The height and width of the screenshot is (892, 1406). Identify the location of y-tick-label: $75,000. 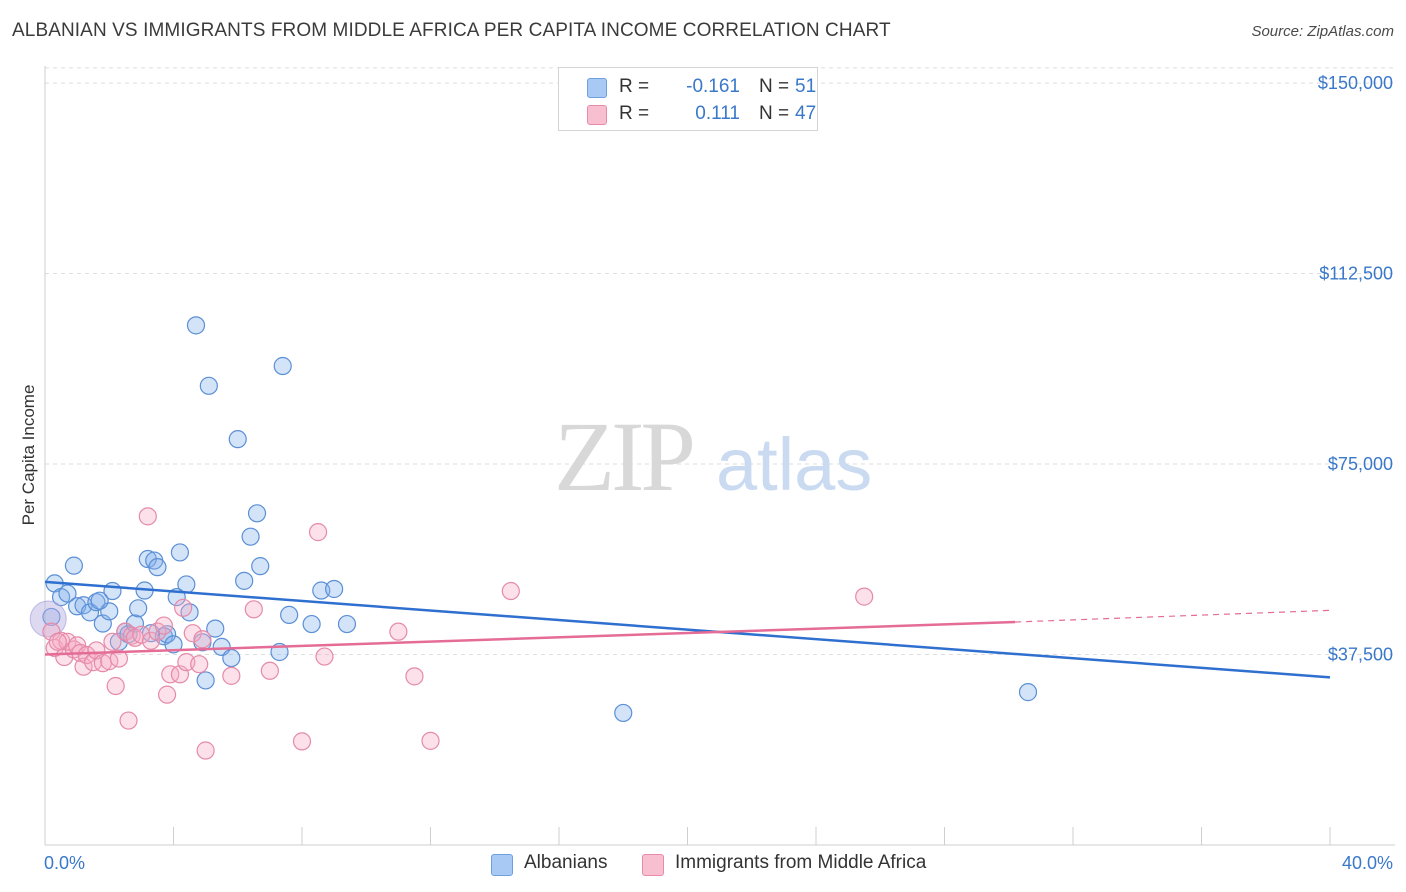
(1360, 464).